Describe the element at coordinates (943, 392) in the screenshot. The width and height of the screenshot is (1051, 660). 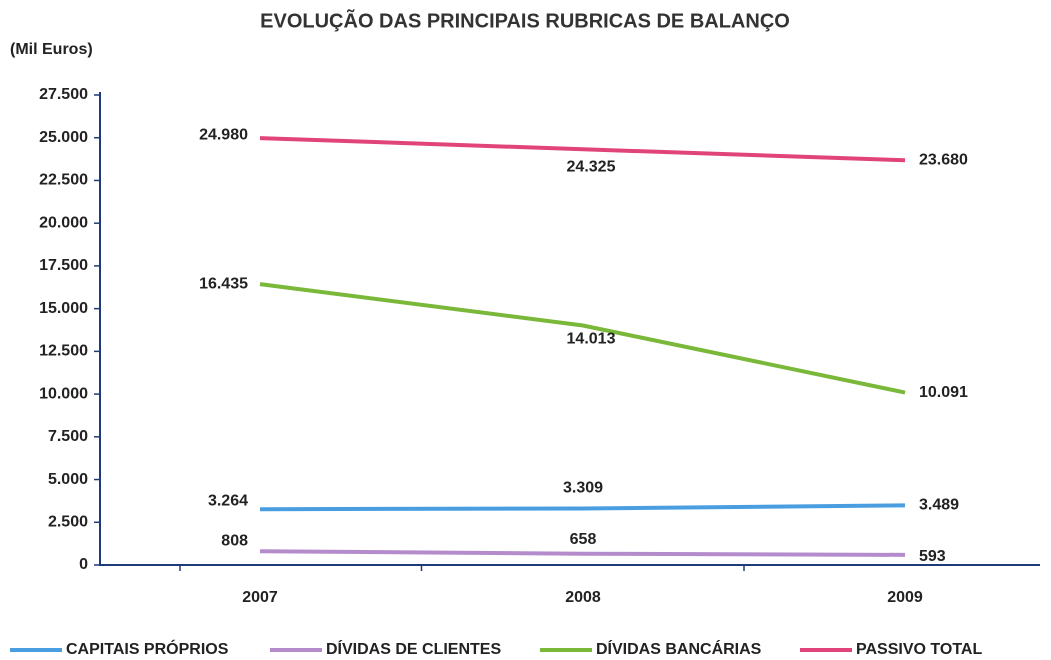
I see `data-label: 10.091` at that location.